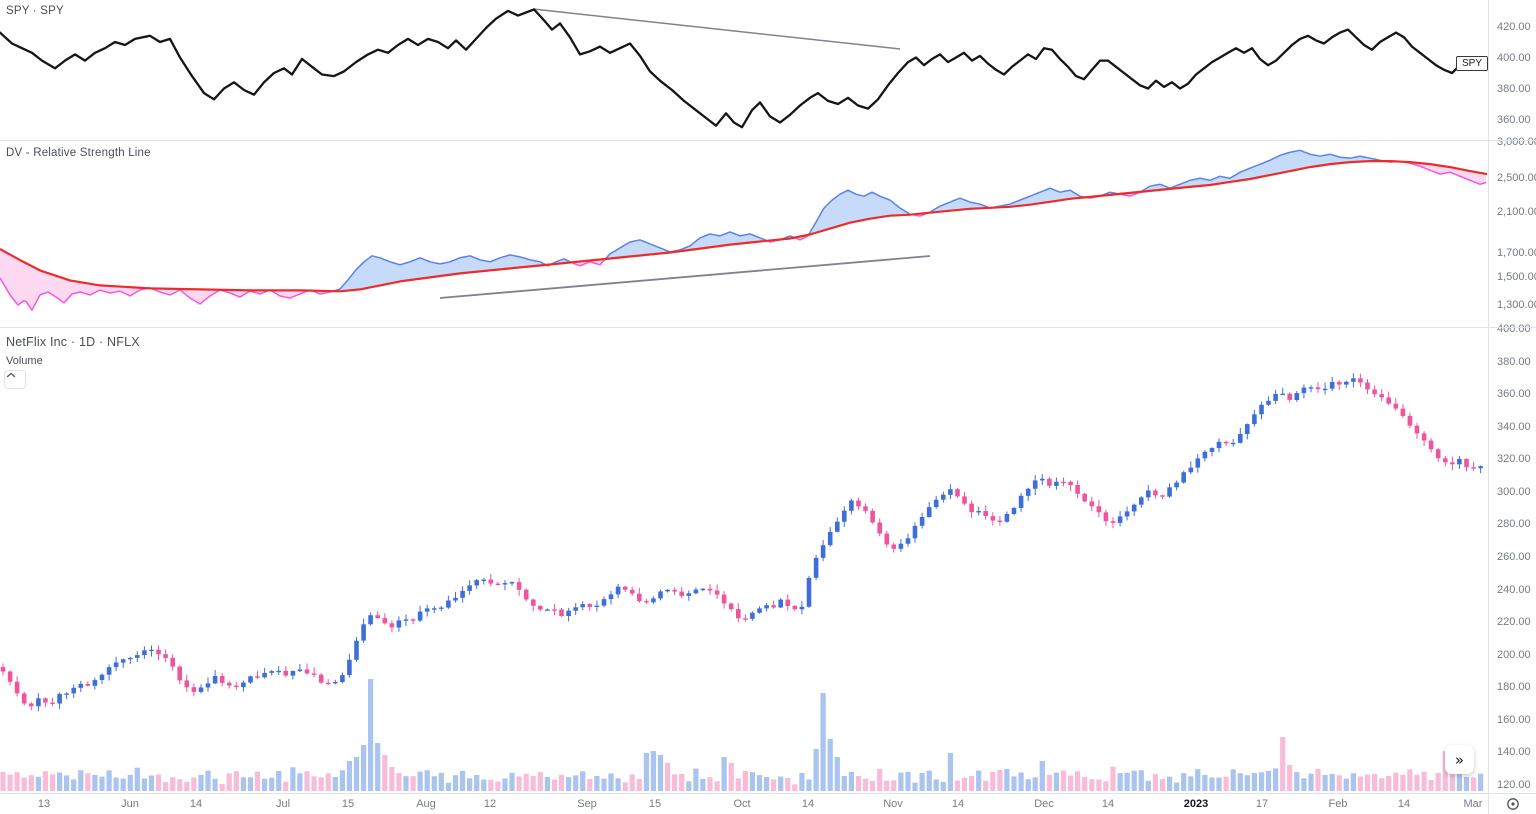  Describe the element at coordinates (15, 379) in the screenshot. I see `collapse-indicator-button` at that location.